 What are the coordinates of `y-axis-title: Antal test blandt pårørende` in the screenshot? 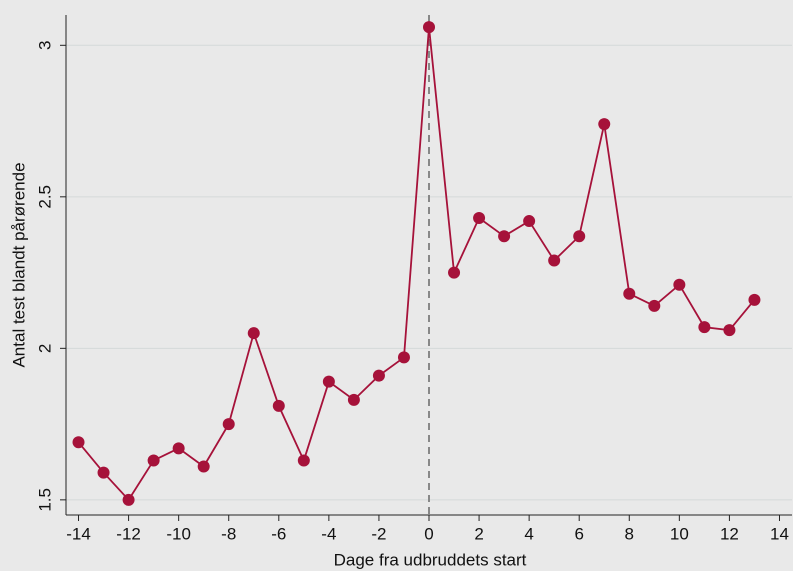 It's located at (18, 264).